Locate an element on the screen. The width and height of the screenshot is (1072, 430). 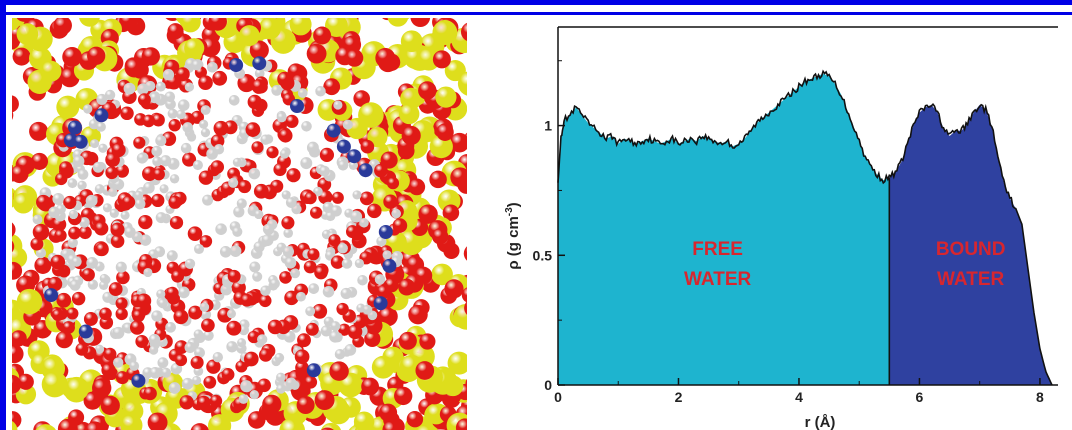
y-axis-label: ρ (g cm-3) is located at coordinates (513, 235).